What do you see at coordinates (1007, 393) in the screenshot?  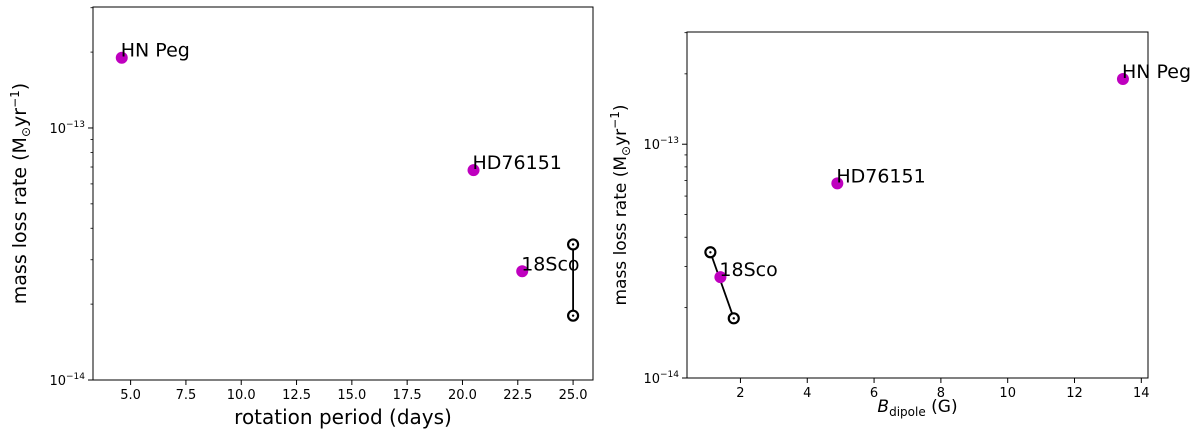 I see `right-x-tick-label: 10` at bounding box center [1007, 393].